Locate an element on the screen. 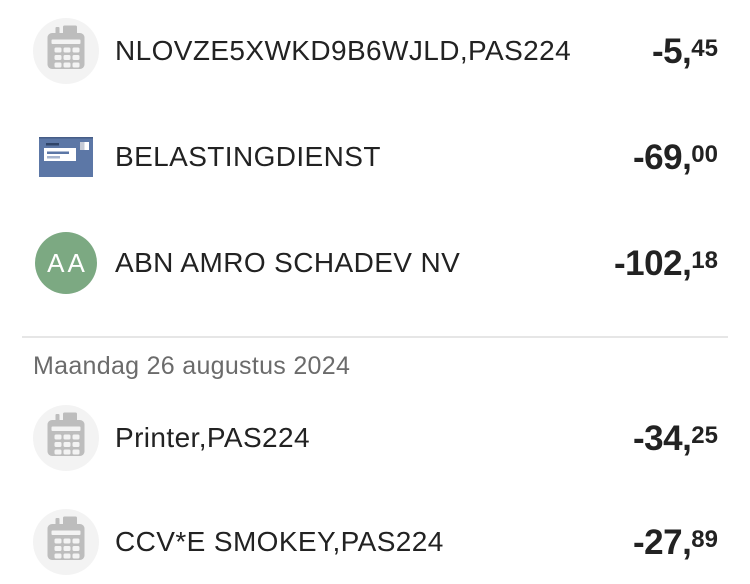 The image size is (750, 584). transaction-row: BELASTINGDIENST -69, 00 is located at coordinates (375, 157).